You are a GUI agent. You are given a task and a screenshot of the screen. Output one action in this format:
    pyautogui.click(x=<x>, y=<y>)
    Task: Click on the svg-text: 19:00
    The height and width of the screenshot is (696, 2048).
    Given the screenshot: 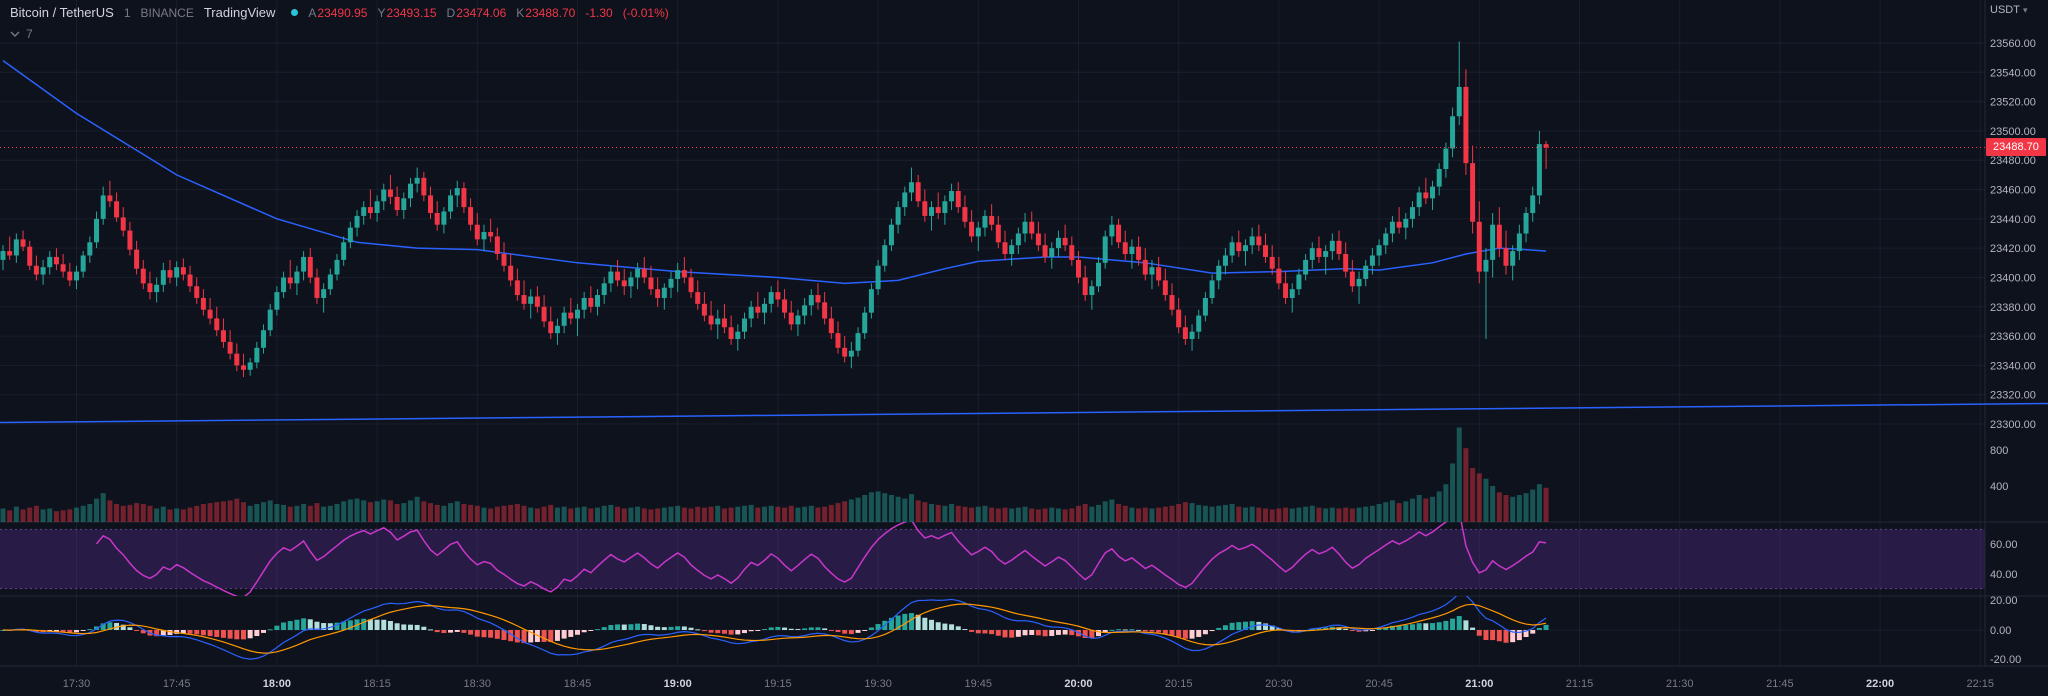 What is the action you would take?
    pyautogui.click(x=678, y=684)
    